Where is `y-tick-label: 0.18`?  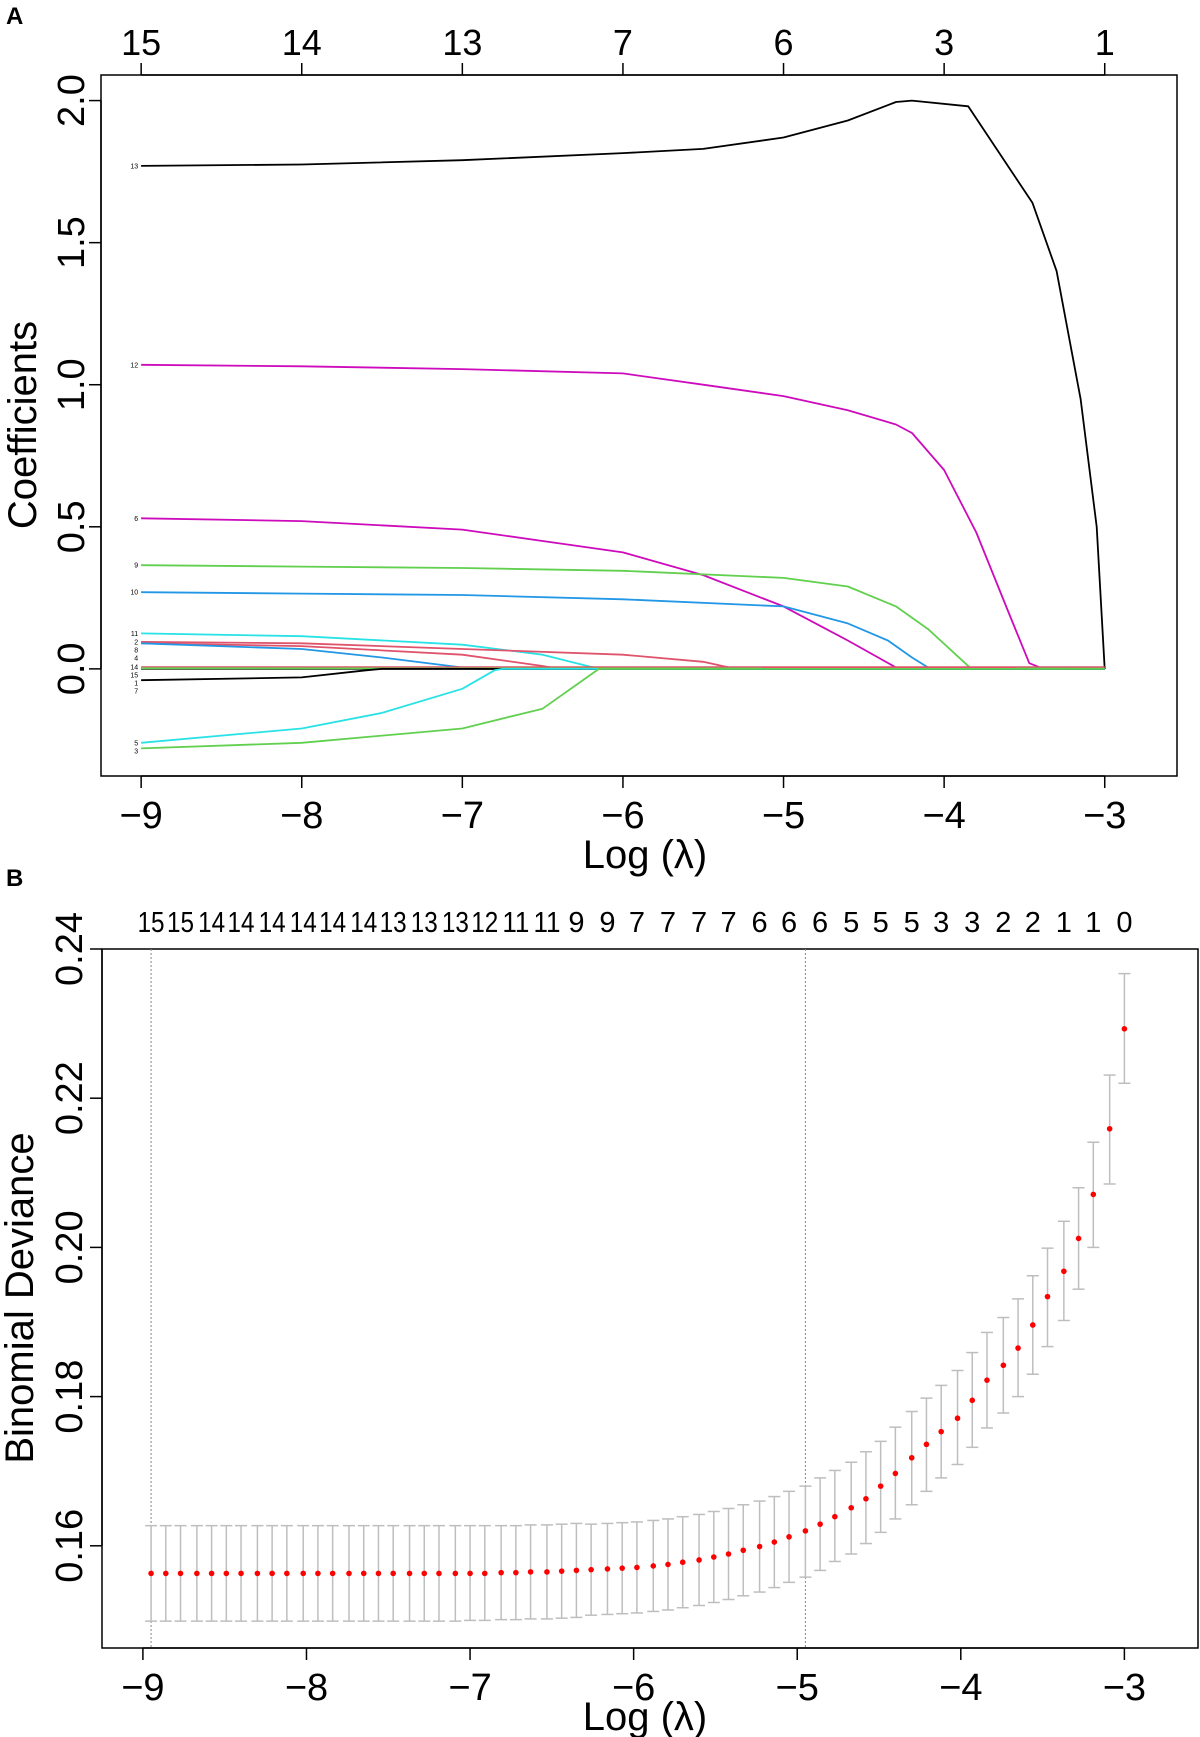 y-tick-label: 0.18 is located at coordinates (70, 1397).